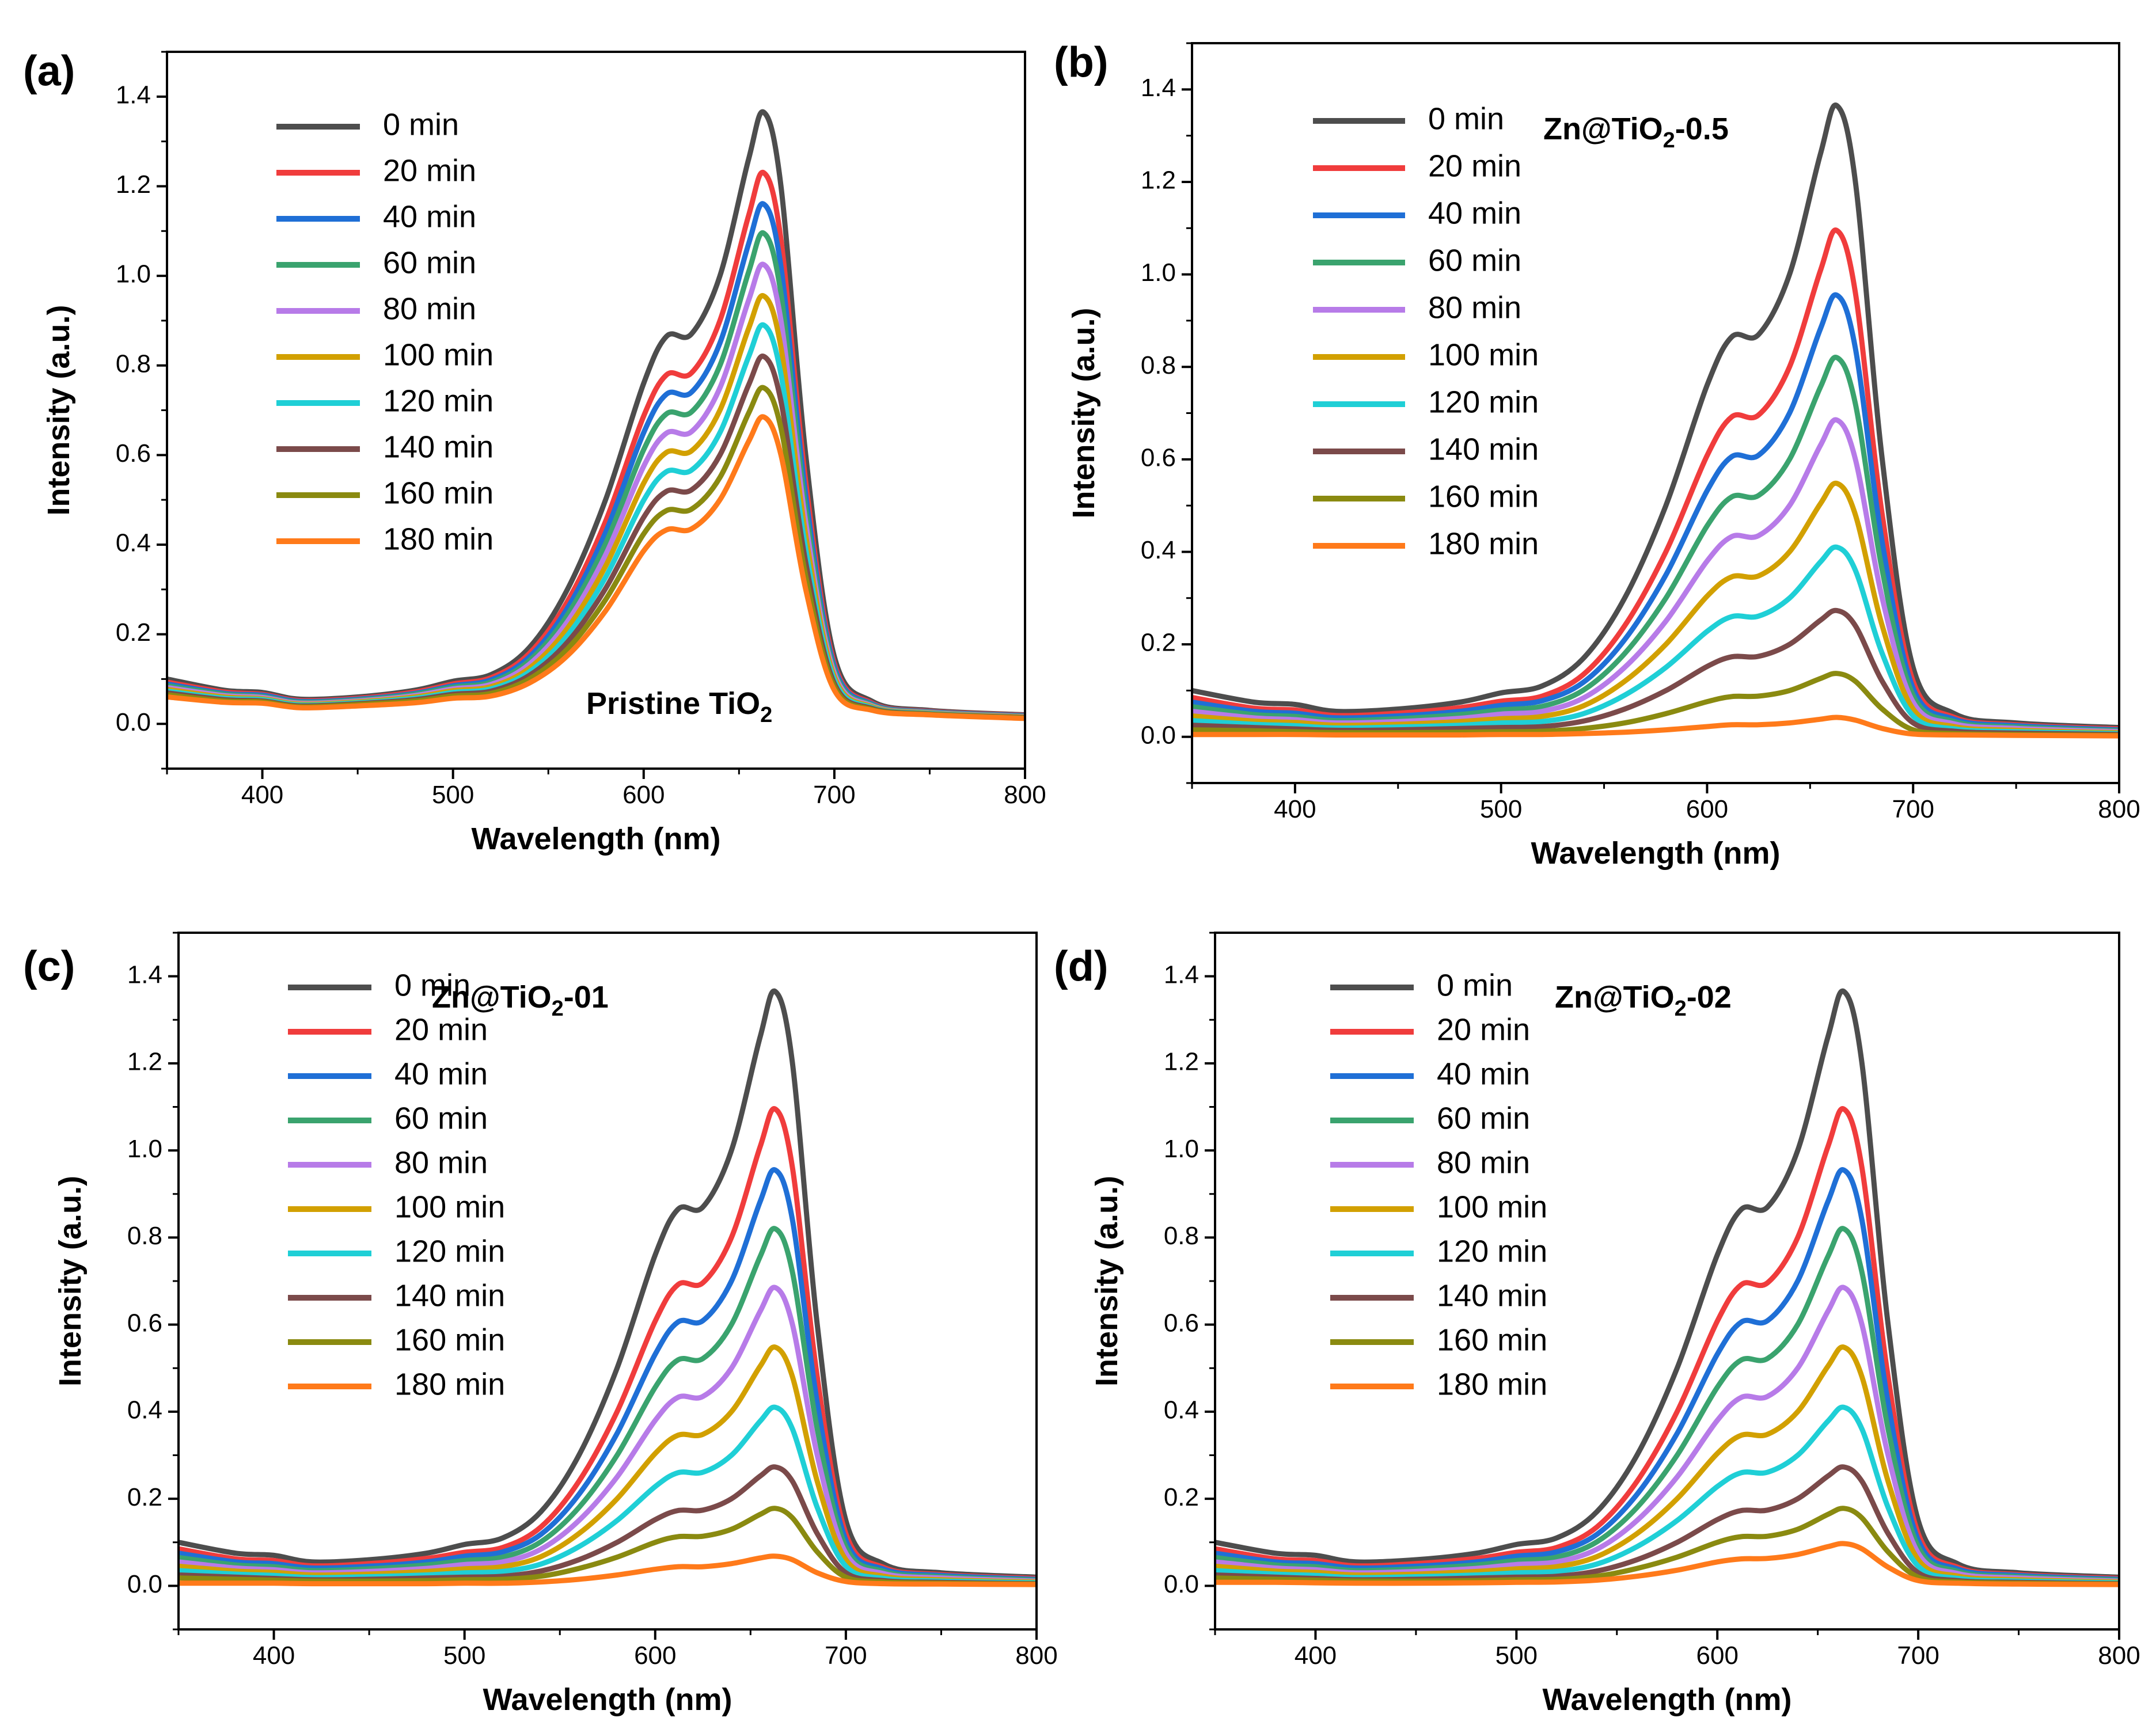 This screenshot has width=2156, height=1729. What do you see at coordinates (1081, 967) in the screenshot?
I see `panel-label-d: (d)` at bounding box center [1081, 967].